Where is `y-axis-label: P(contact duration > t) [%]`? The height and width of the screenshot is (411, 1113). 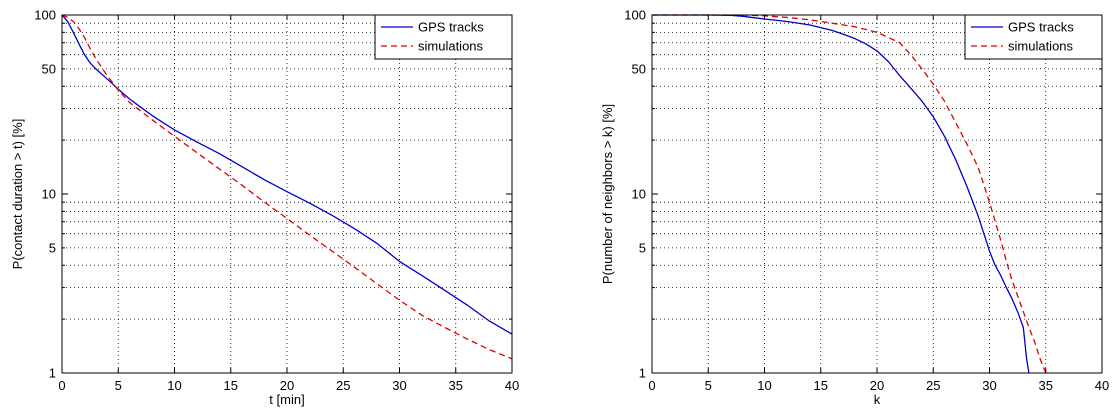 y-axis-label: P(contact duration > t) [%] is located at coordinates (17, 194).